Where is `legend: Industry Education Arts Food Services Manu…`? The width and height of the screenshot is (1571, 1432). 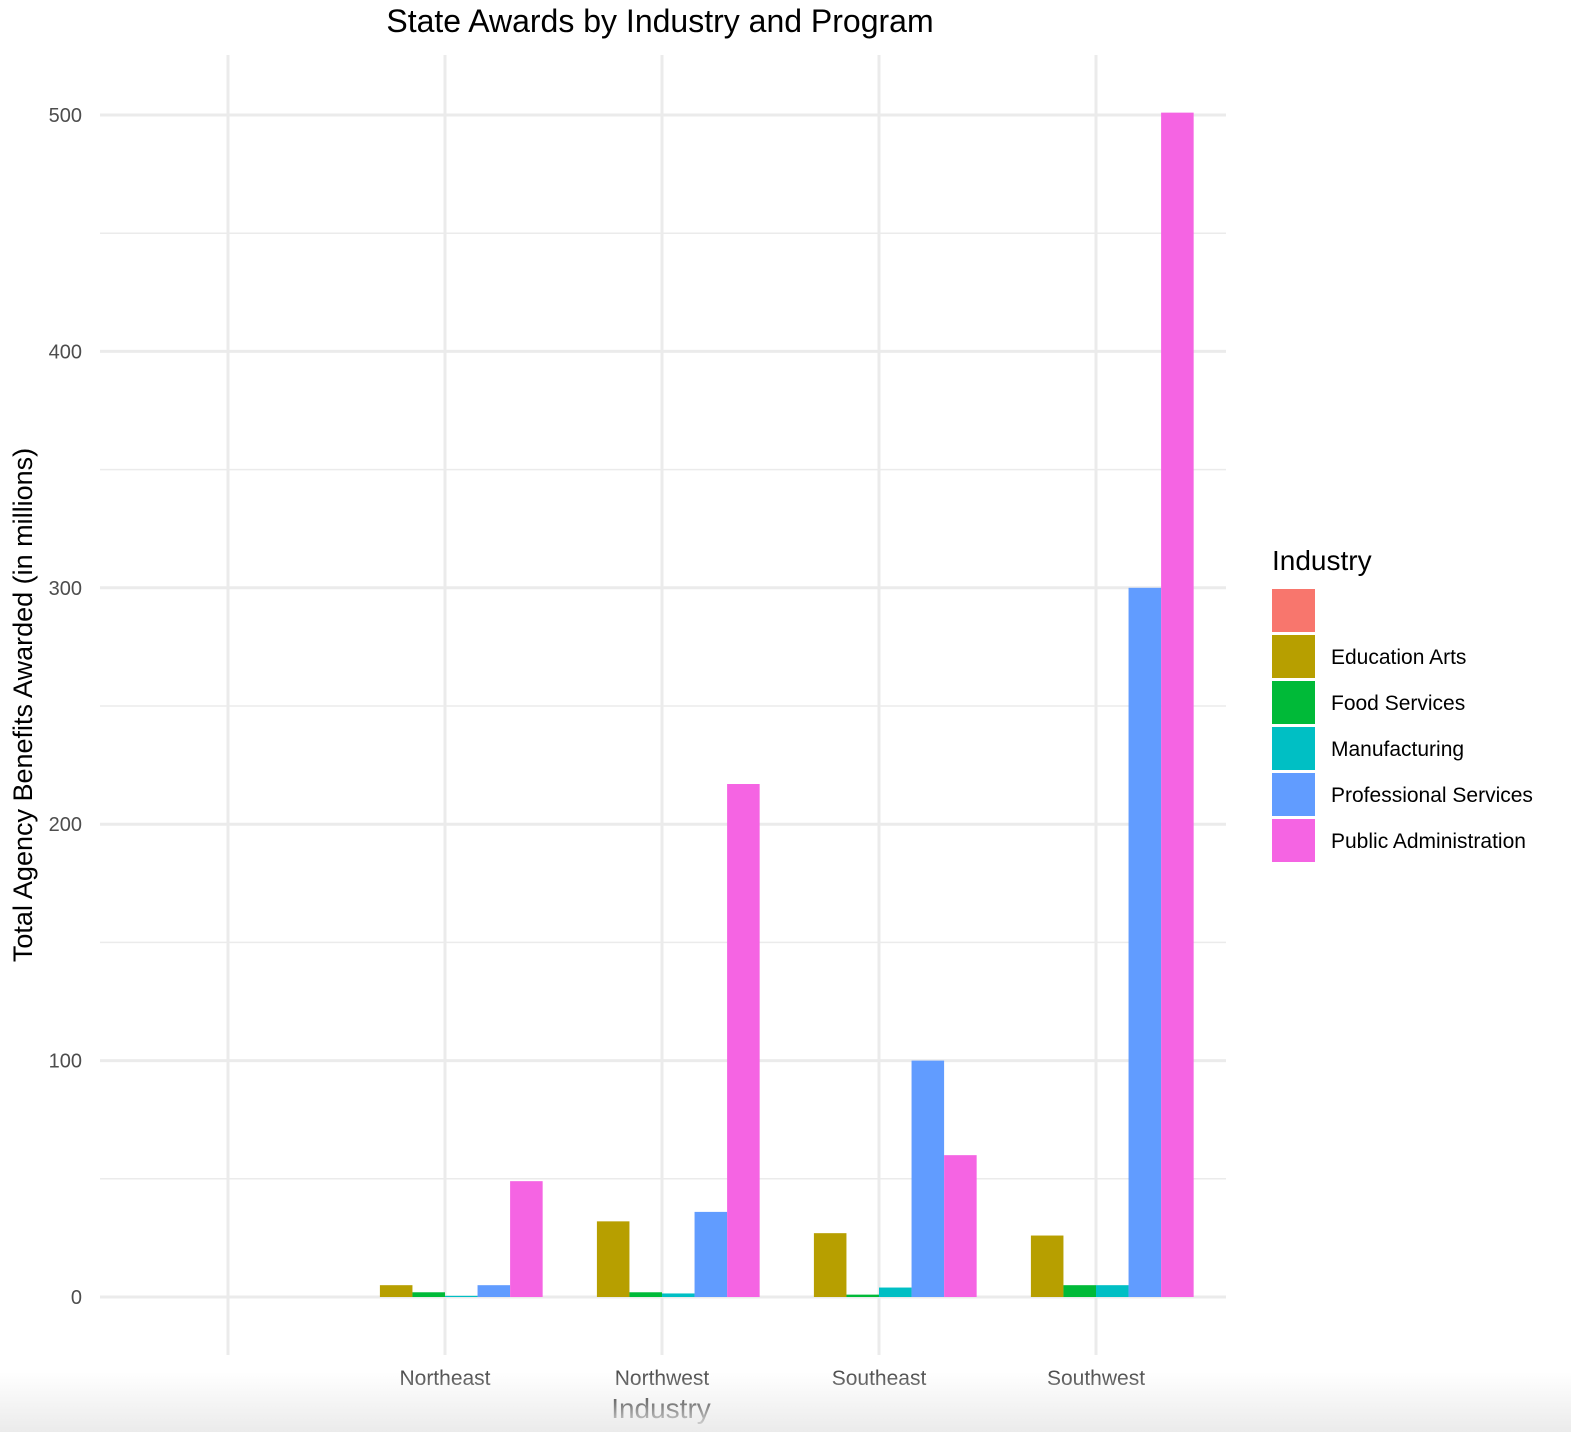 legend: Industry Education Arts Food Services Manu… is located at coordinates (1402, 703).